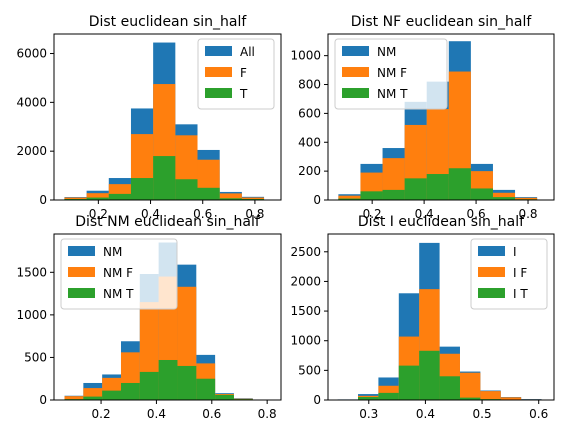  I want to click on legend-label: All, so click(247, 52).